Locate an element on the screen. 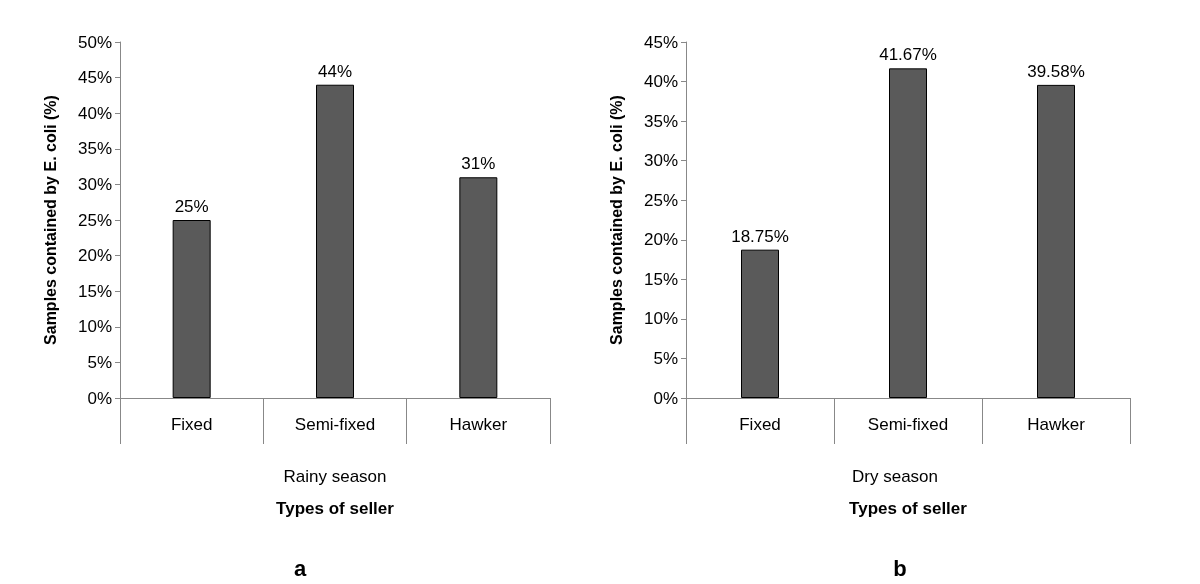 The image size is (1200, 584). text: Rainy season is located at coordinates (335, 476).